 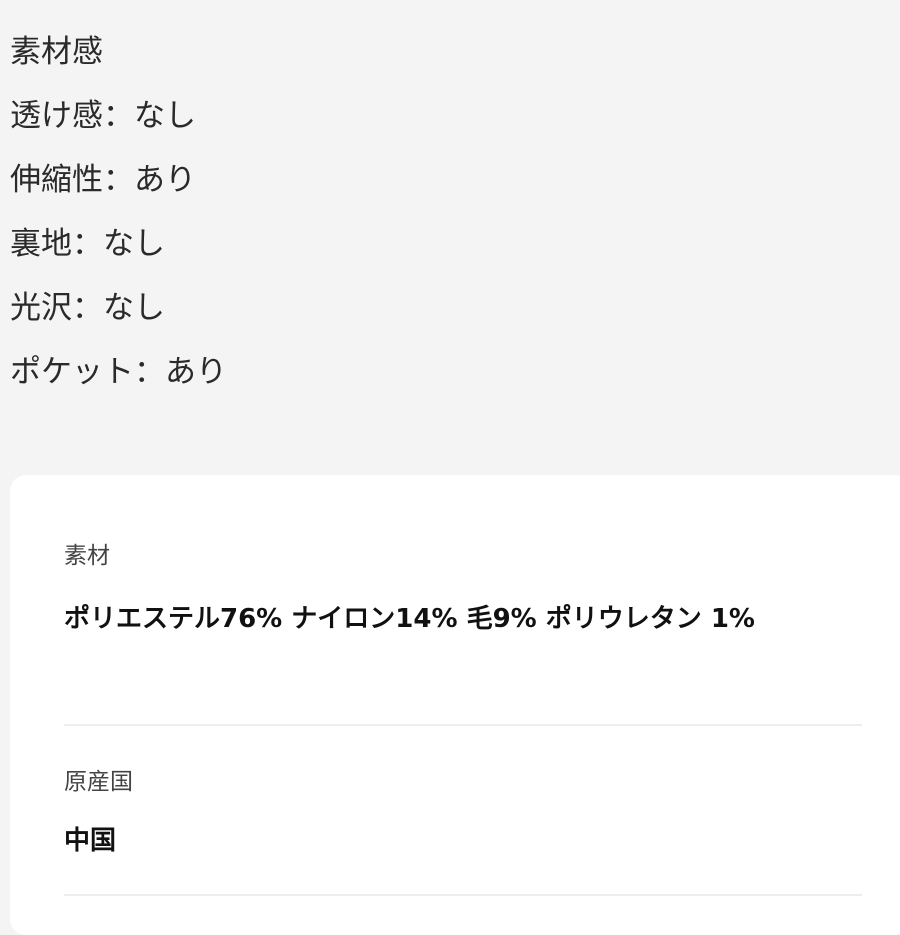 What do you see at coordinates (56, 52) in the screenshot?
I see `texture-heading: 素材感` at bounding box center [56, 52].